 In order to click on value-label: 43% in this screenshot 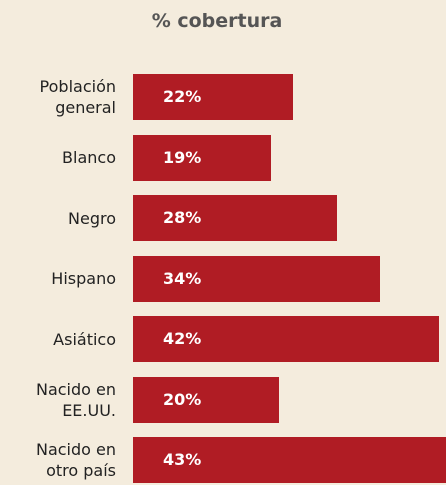, I will do `click(182, 459)`.